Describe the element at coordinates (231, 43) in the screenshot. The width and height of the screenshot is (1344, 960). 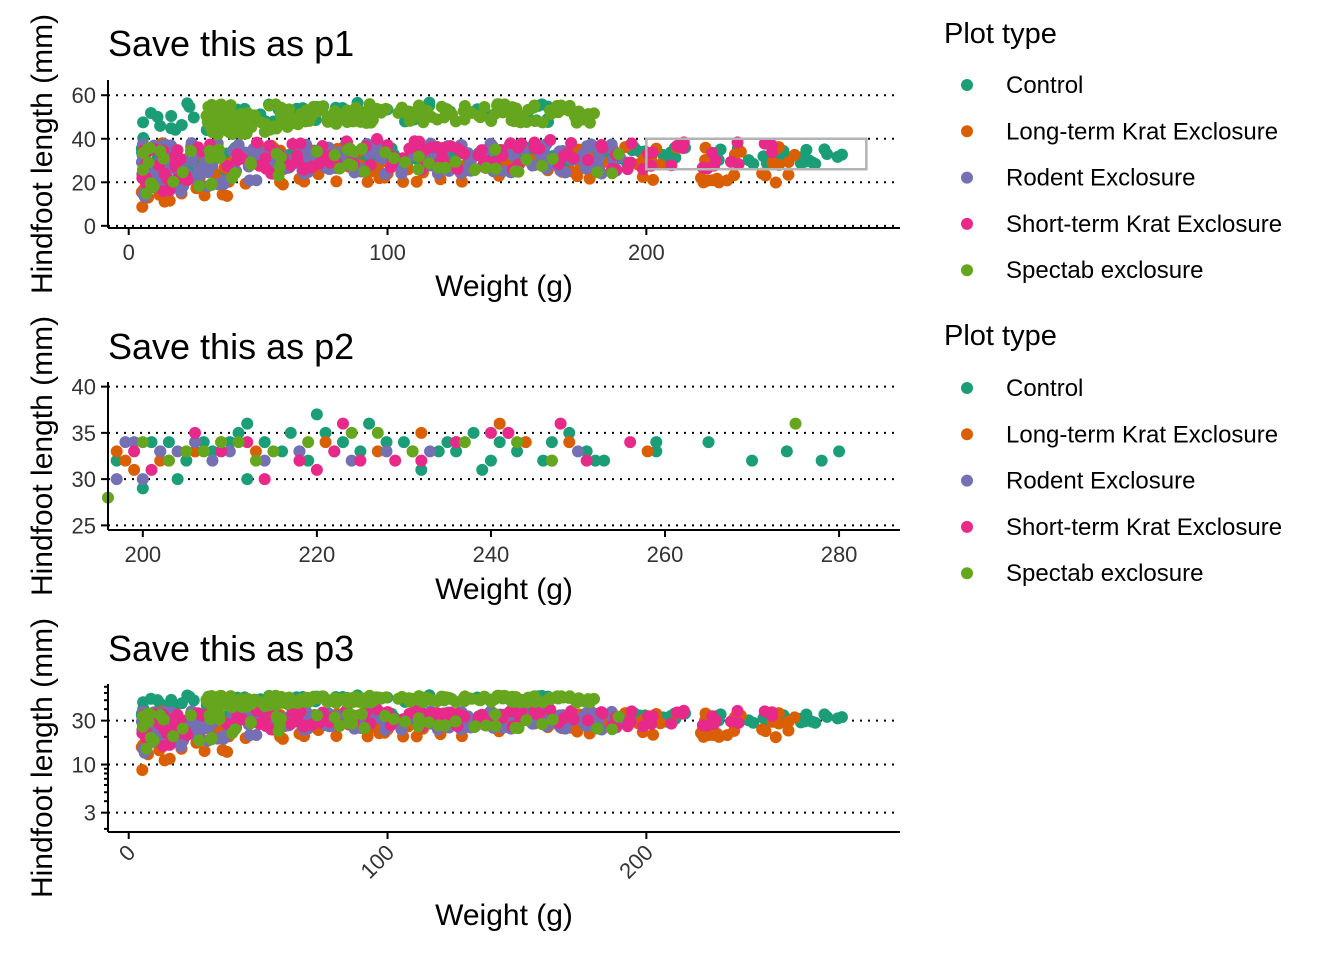
I see `p1-title: Save this as p1` at that location.